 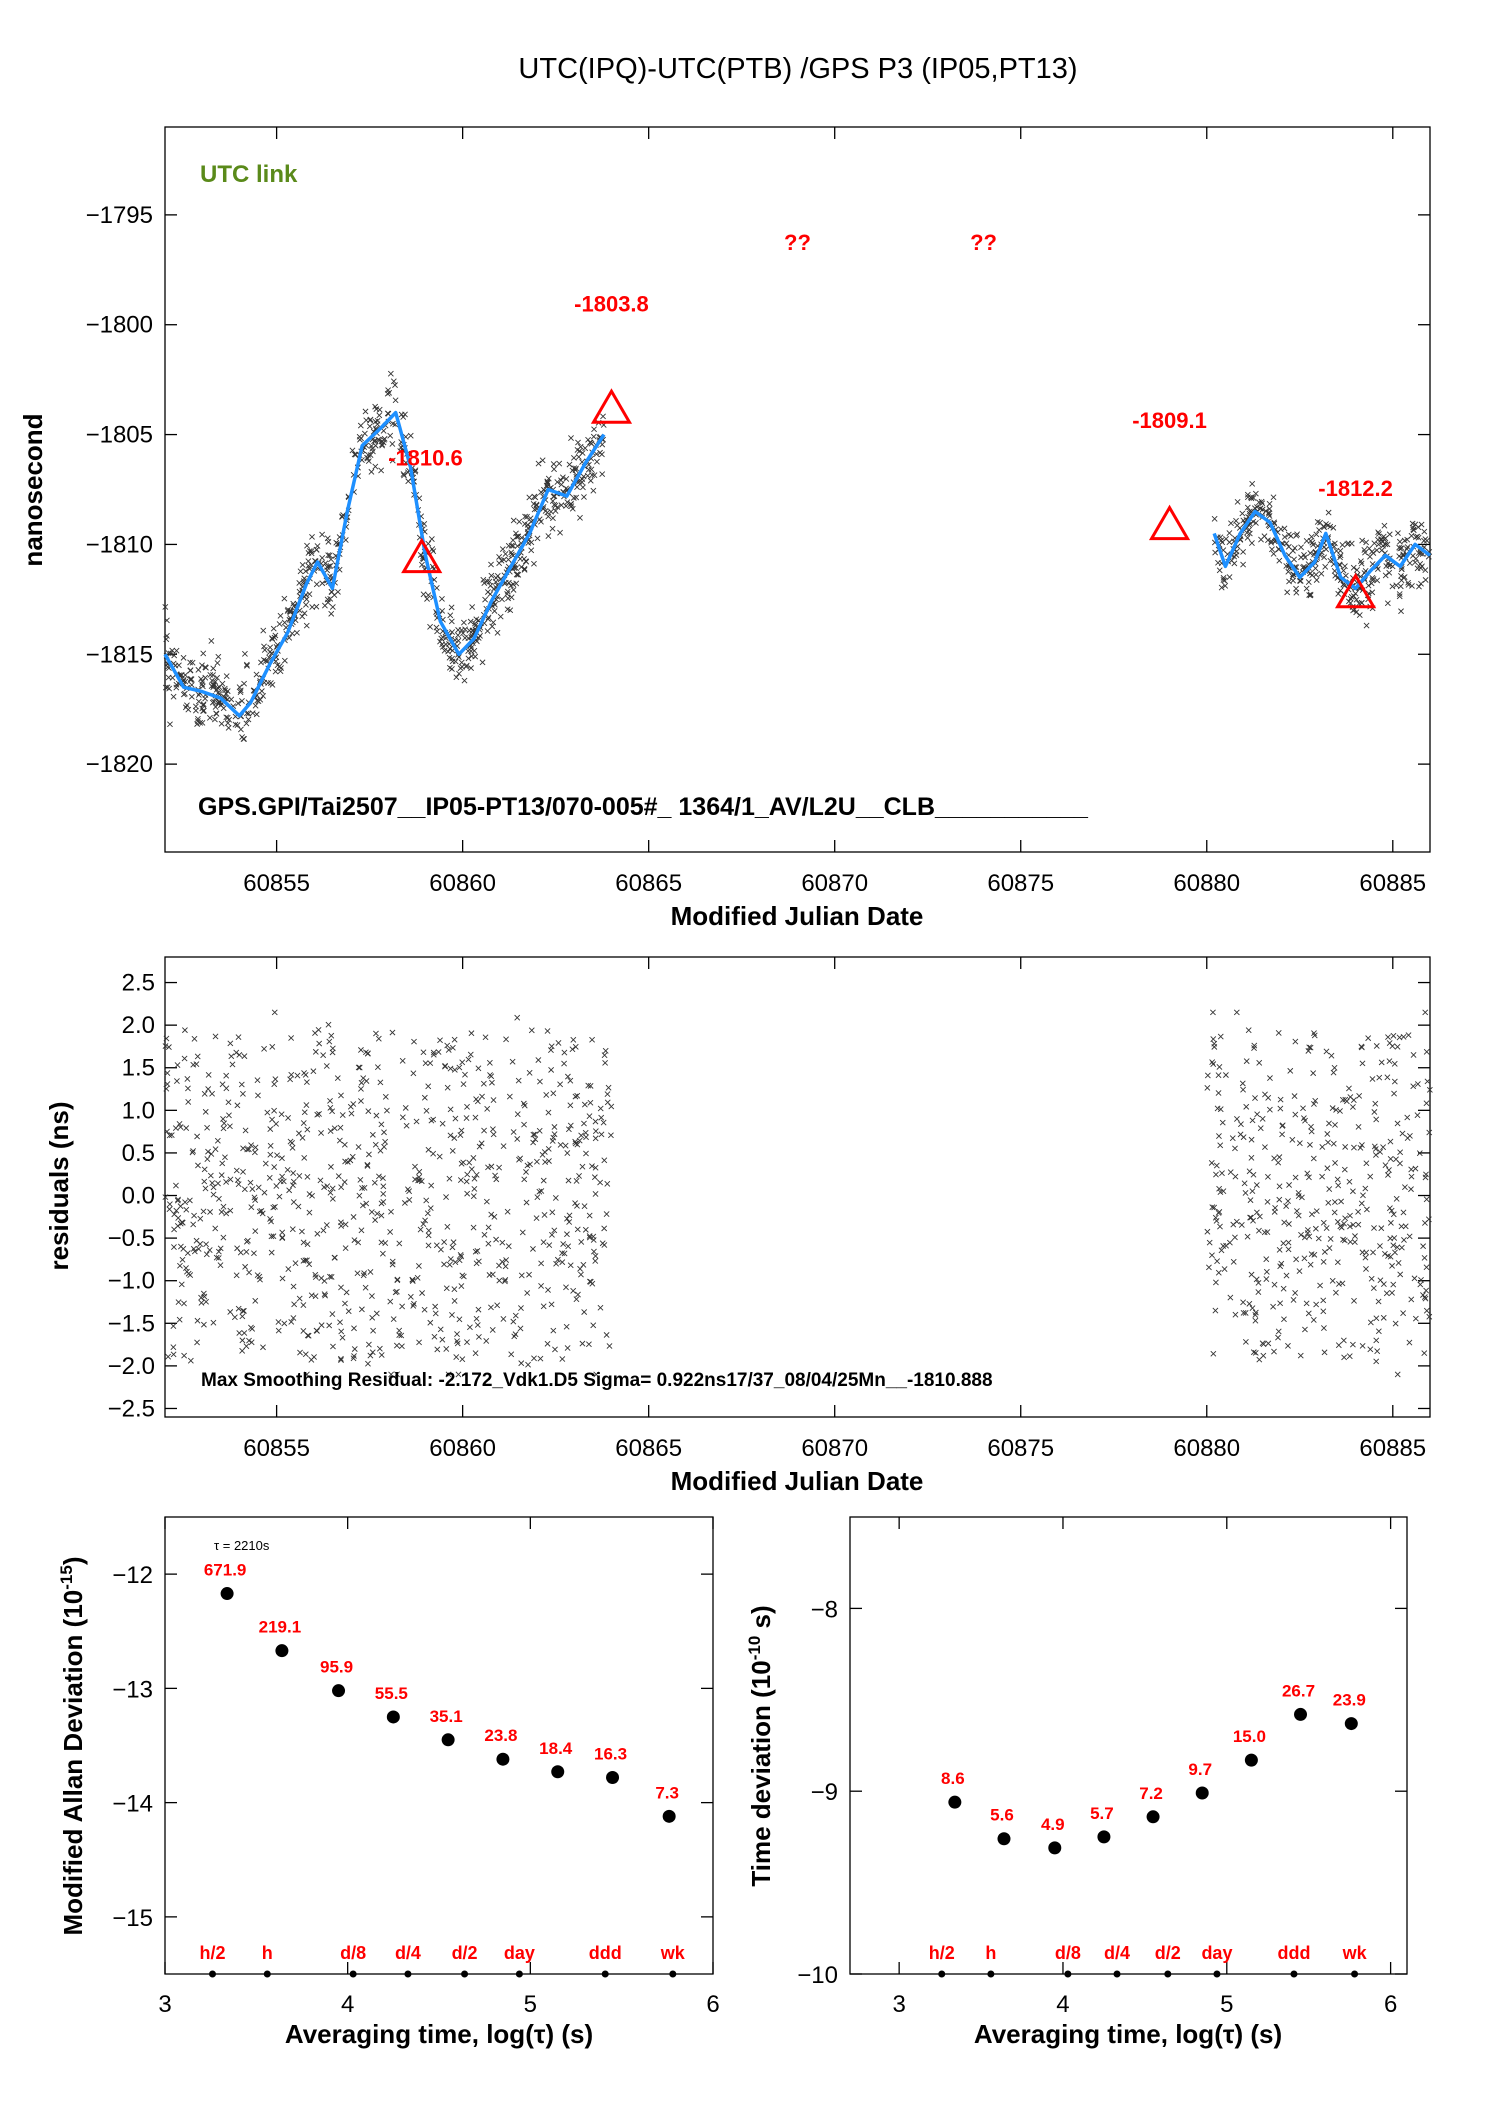 What do you see at coordinates (556, 1748) in the screenshot?
I see `deviation-value-label: 18.4` at bounding box center [556, 1748].